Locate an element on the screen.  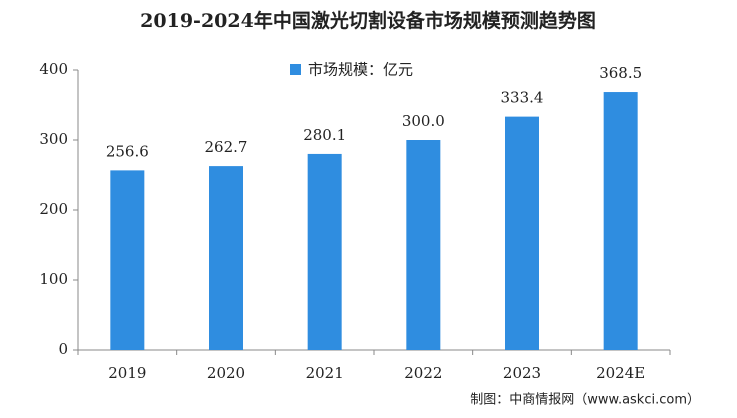
data-label: 280.1 is located at coordinates (324, 135).